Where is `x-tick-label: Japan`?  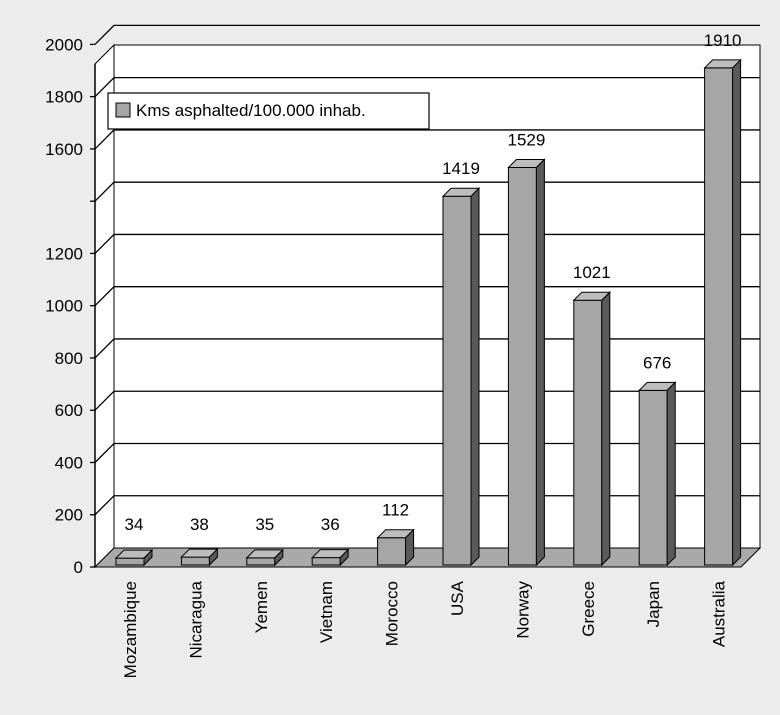 x-tick-label: Japan is located at coordinates (653, 604).